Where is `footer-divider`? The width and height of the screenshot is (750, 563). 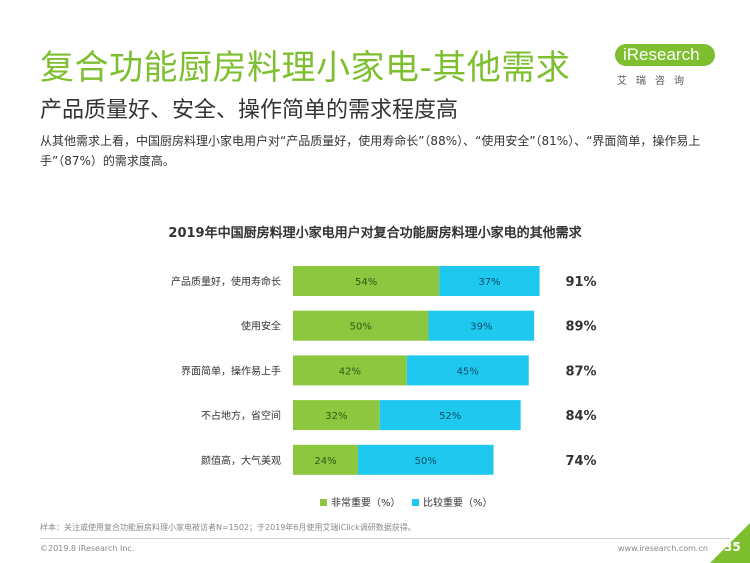 footer-divider is located at coordinates (385, 538).